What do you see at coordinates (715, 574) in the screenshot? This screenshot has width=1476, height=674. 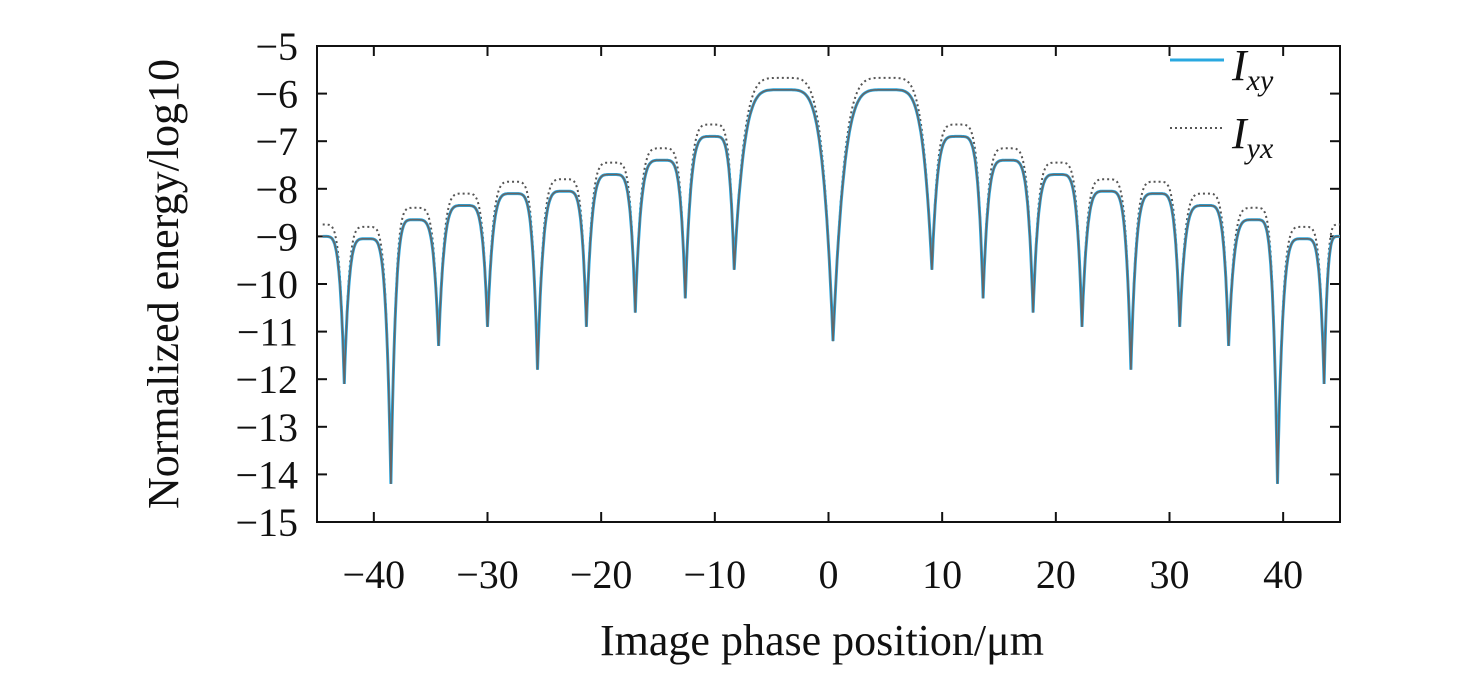 I see `x-tick-label: −10` at bounding box center [715, 574].